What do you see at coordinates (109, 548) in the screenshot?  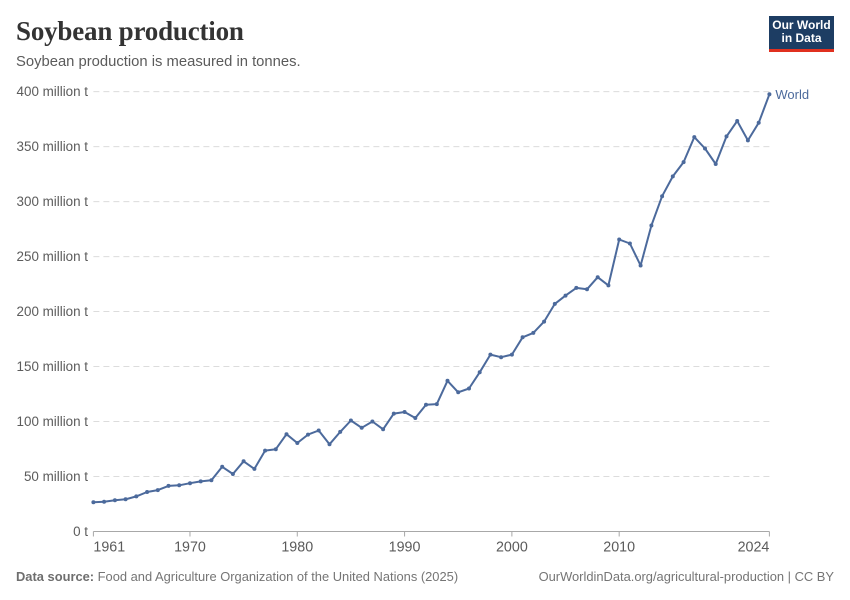 I see `x-tick-label: 1961` at bounding box center [109, 548].